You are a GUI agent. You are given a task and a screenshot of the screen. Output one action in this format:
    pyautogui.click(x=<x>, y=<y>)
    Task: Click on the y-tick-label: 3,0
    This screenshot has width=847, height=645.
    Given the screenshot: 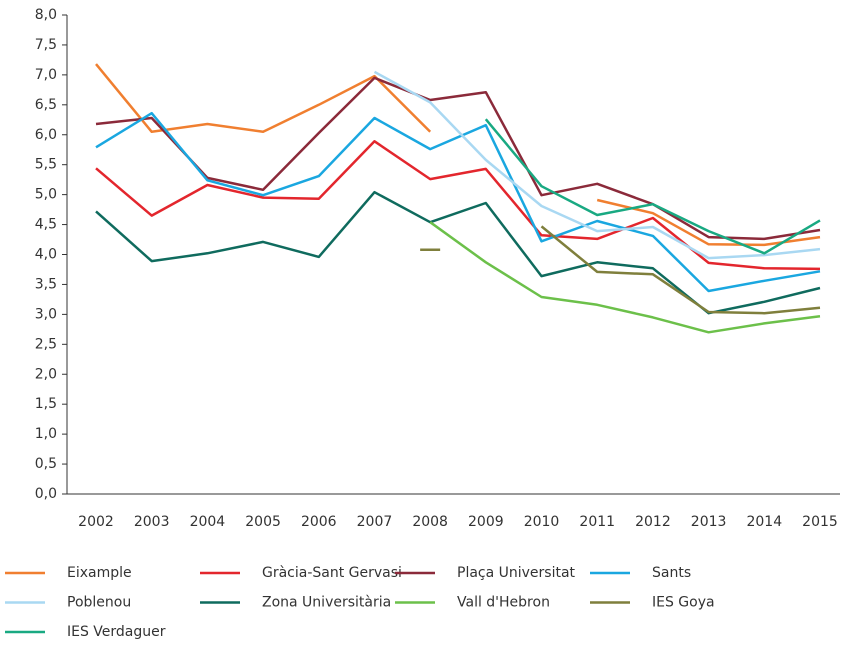 What is the action you would take?
    pyautogui.click(x=46, y=314)
    